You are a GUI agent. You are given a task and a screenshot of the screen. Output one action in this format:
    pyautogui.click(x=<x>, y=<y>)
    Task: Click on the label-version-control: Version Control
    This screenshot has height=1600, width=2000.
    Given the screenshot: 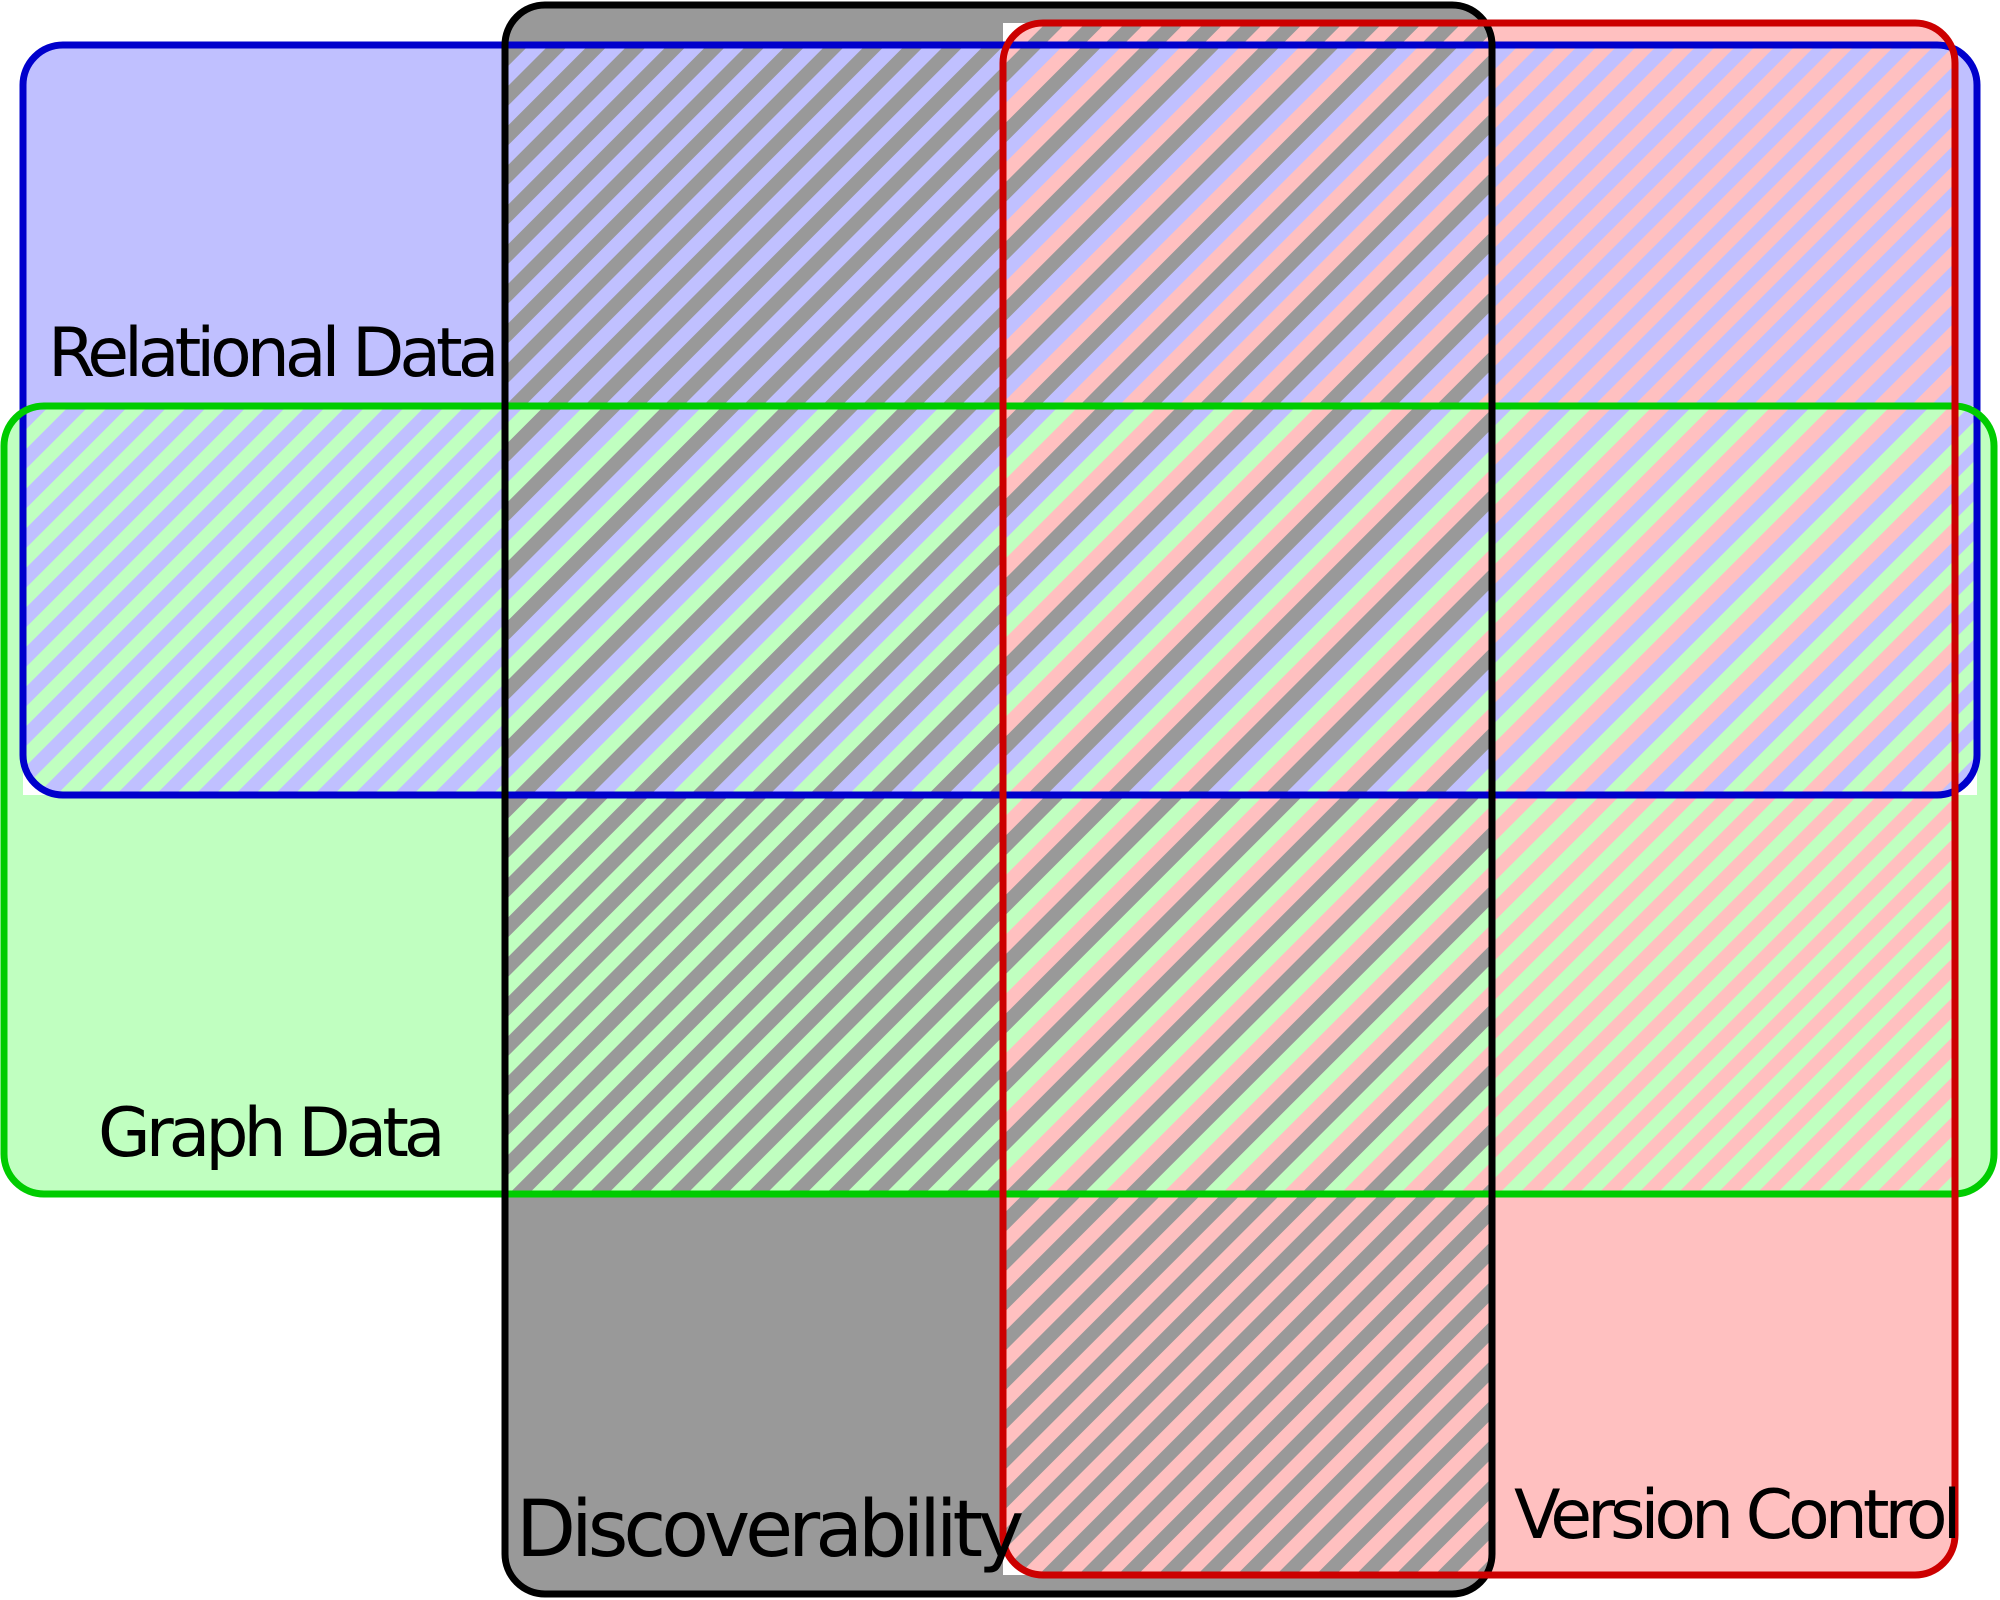 What is the action you would take?
    pyautogui.click(x=1735, y=1515)
    